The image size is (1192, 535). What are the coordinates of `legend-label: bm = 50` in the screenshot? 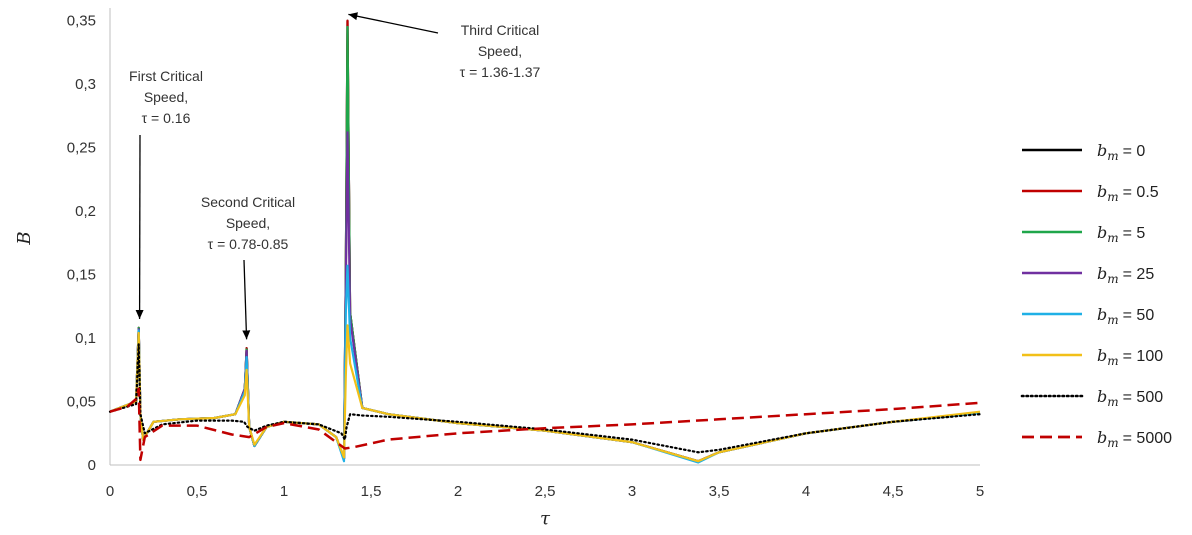 It's located at (1125, 316).